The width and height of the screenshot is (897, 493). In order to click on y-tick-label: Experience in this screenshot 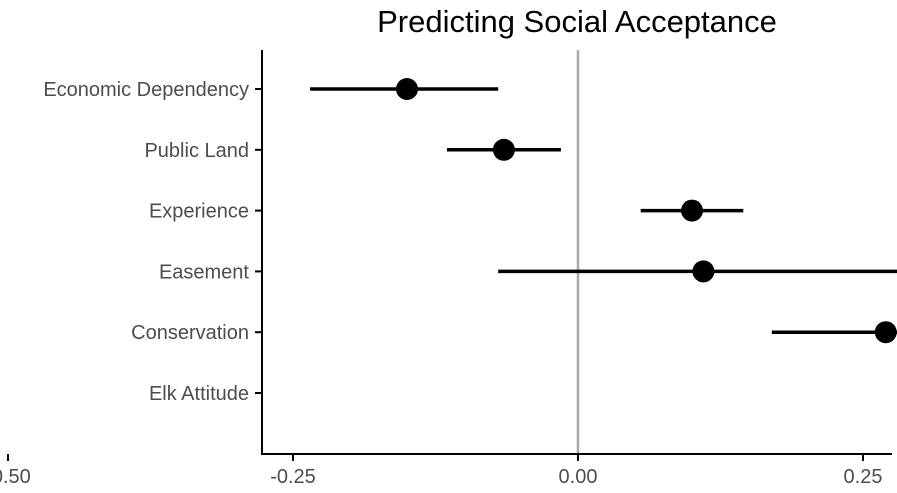, I will do `click(199, 212)`.